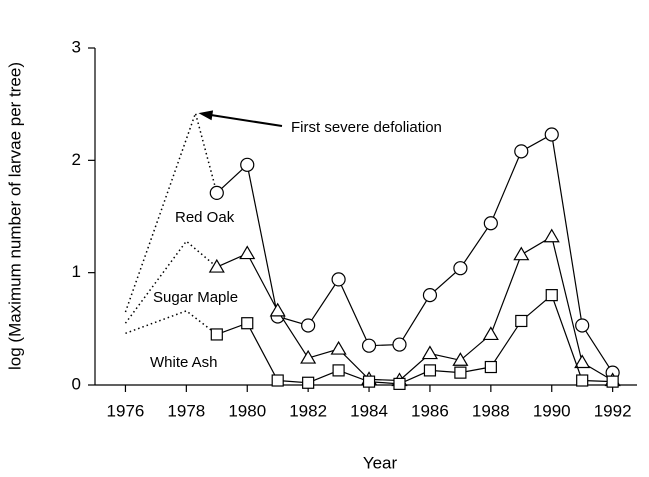 The image size is (649, 477). Describe the element at coordinates (366, 127) in the screenshot. I see `annotation: First severe defoliation` at that location.